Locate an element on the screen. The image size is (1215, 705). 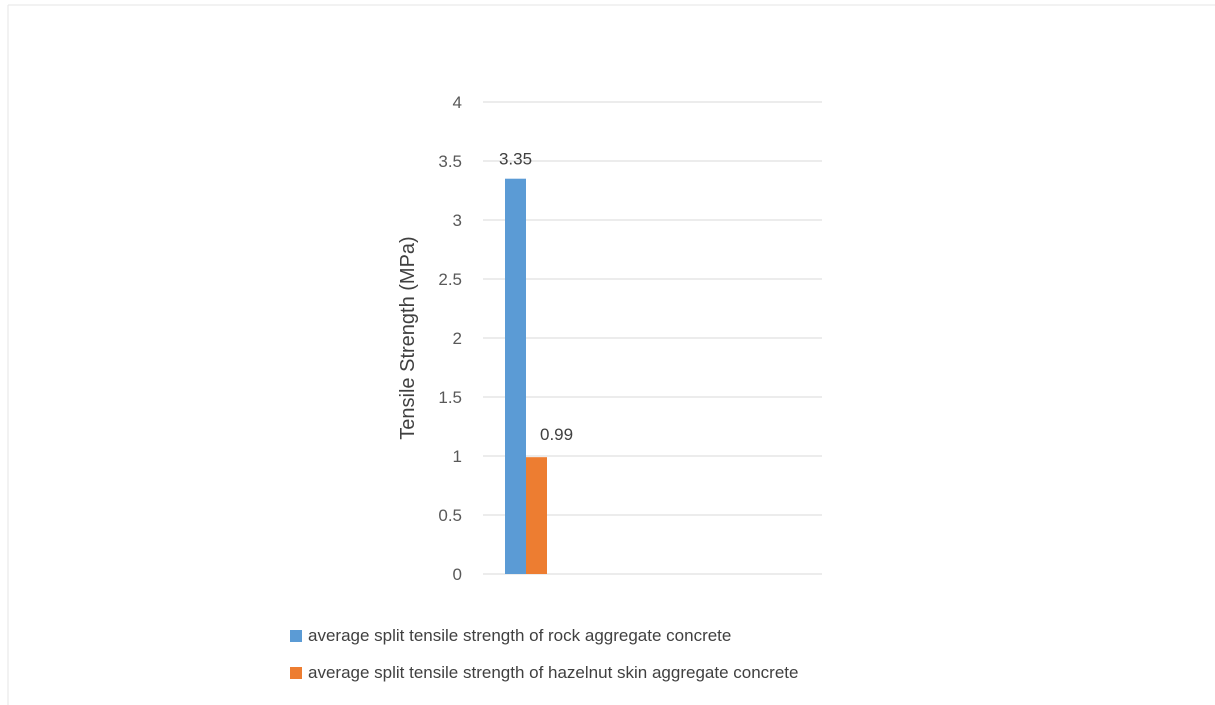
y-tick-label-7: 3.5 is located at coordinates (450, 161).